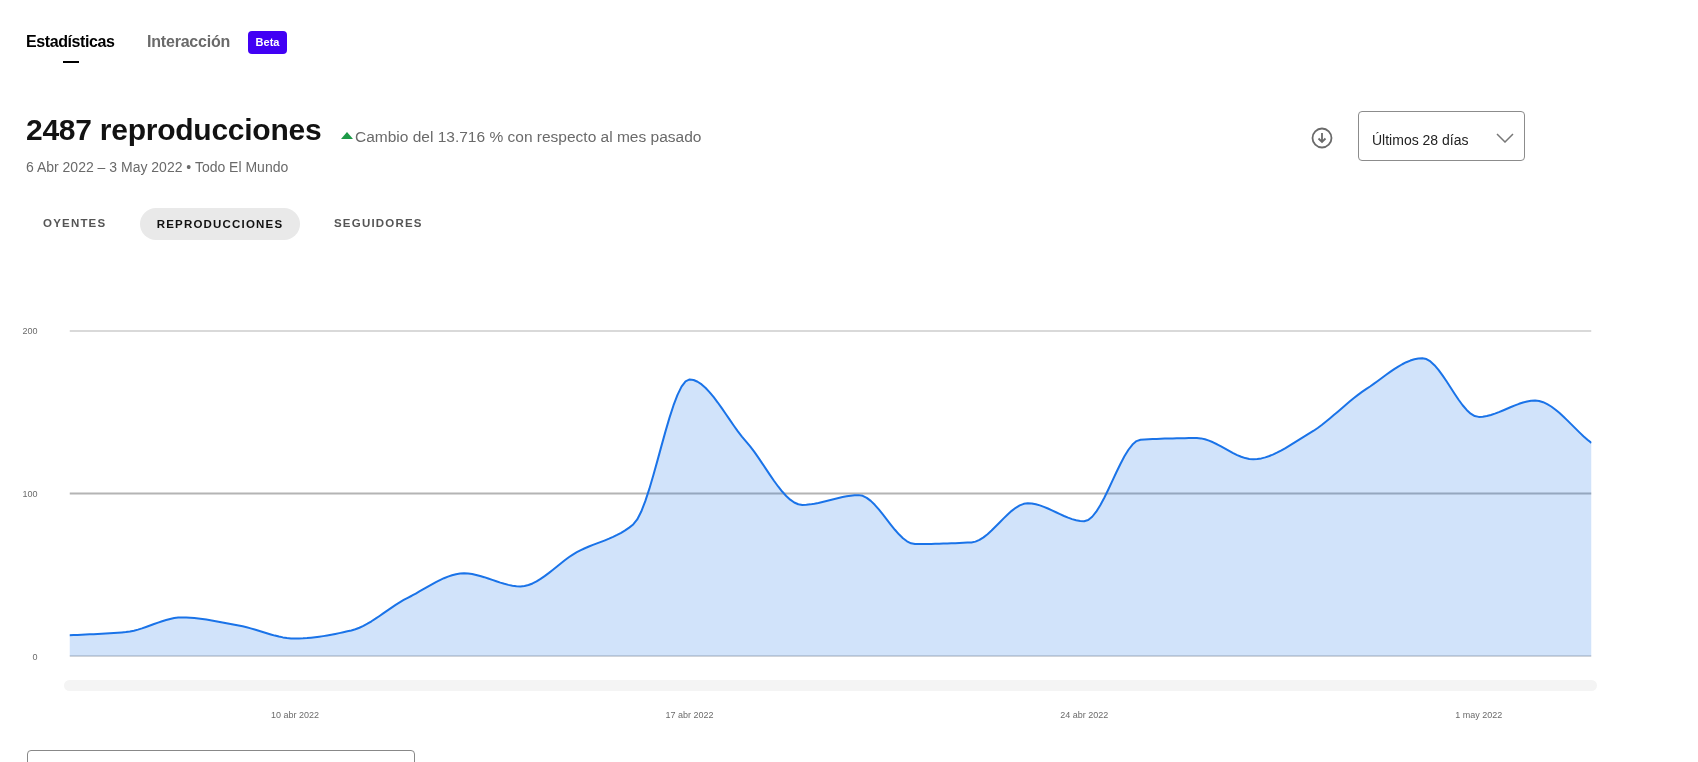 The width and height of the screenshot is (1698, 762). What do you see at coordinates (174, 130) in the screenshot?
I see `chart-title: 2487 reproducciones` at bounding box center [174, 130].